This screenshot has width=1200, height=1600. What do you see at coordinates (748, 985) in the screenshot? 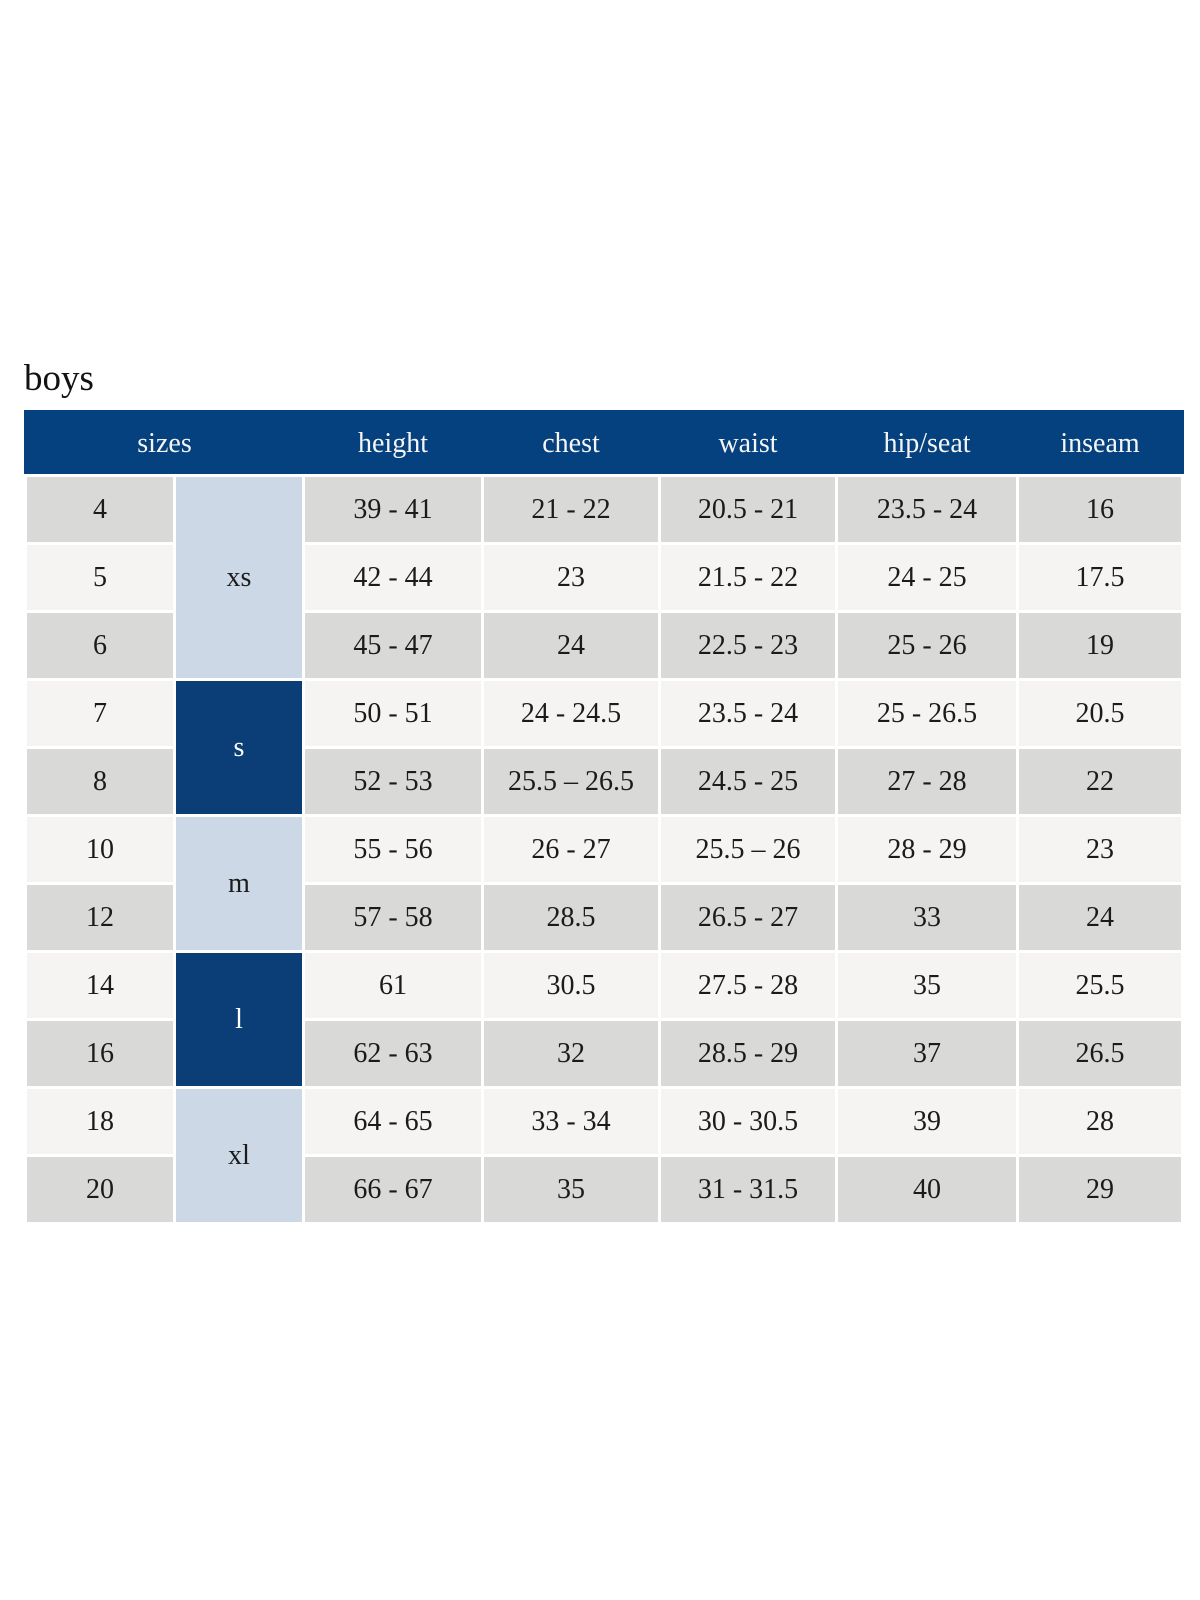
I see `waist-cell: 27.5 - 28` at bounding box center [748, 985].